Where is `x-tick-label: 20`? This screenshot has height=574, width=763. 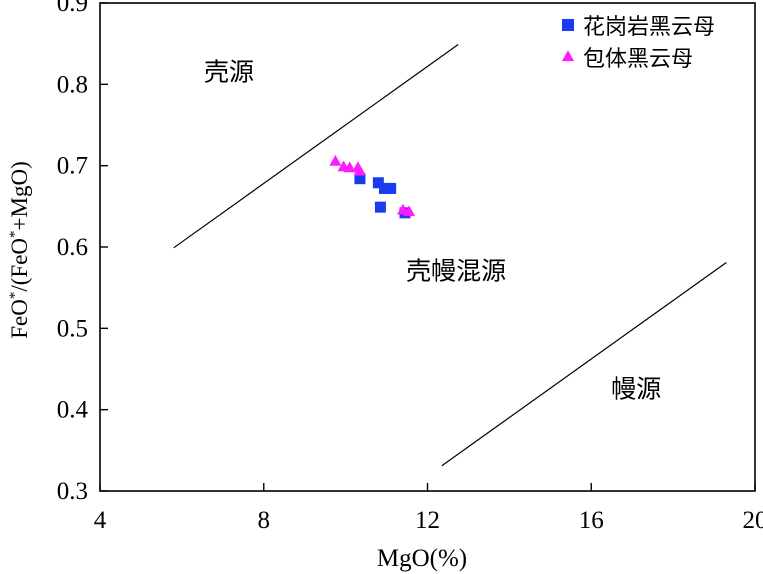 x-tick-label: 20 is located at coordinates (753, 520).